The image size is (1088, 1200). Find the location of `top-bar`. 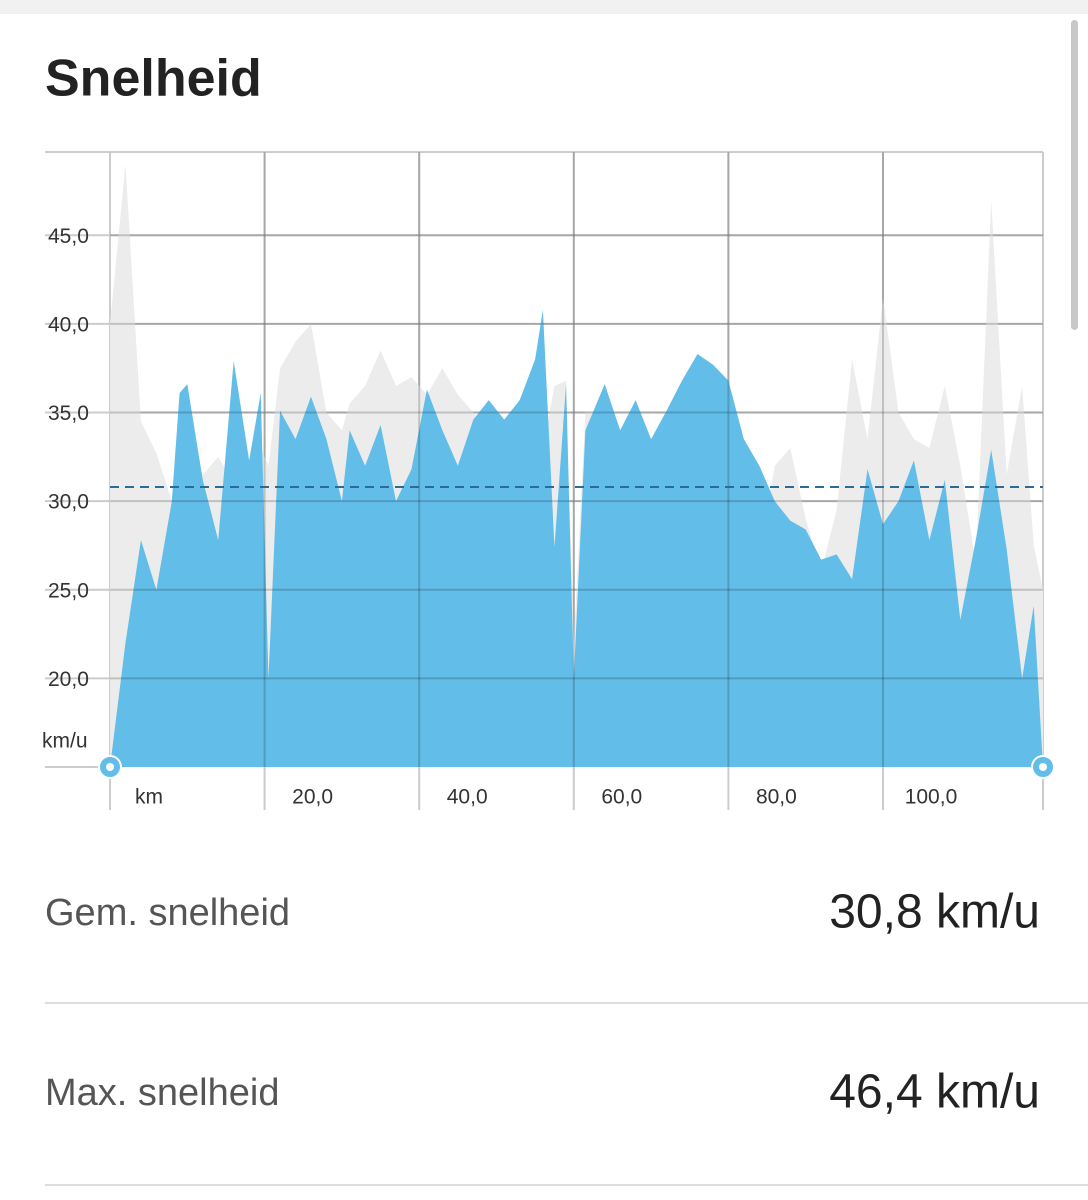

top-bar is located at coordinates (544, 7).